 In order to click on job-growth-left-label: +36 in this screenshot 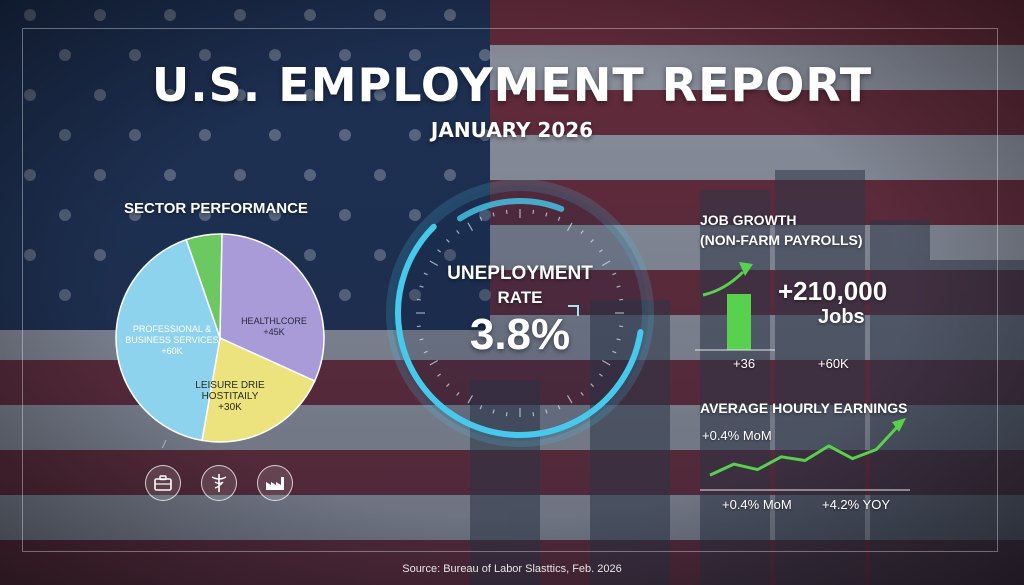, I will do `click(744, 363)`.